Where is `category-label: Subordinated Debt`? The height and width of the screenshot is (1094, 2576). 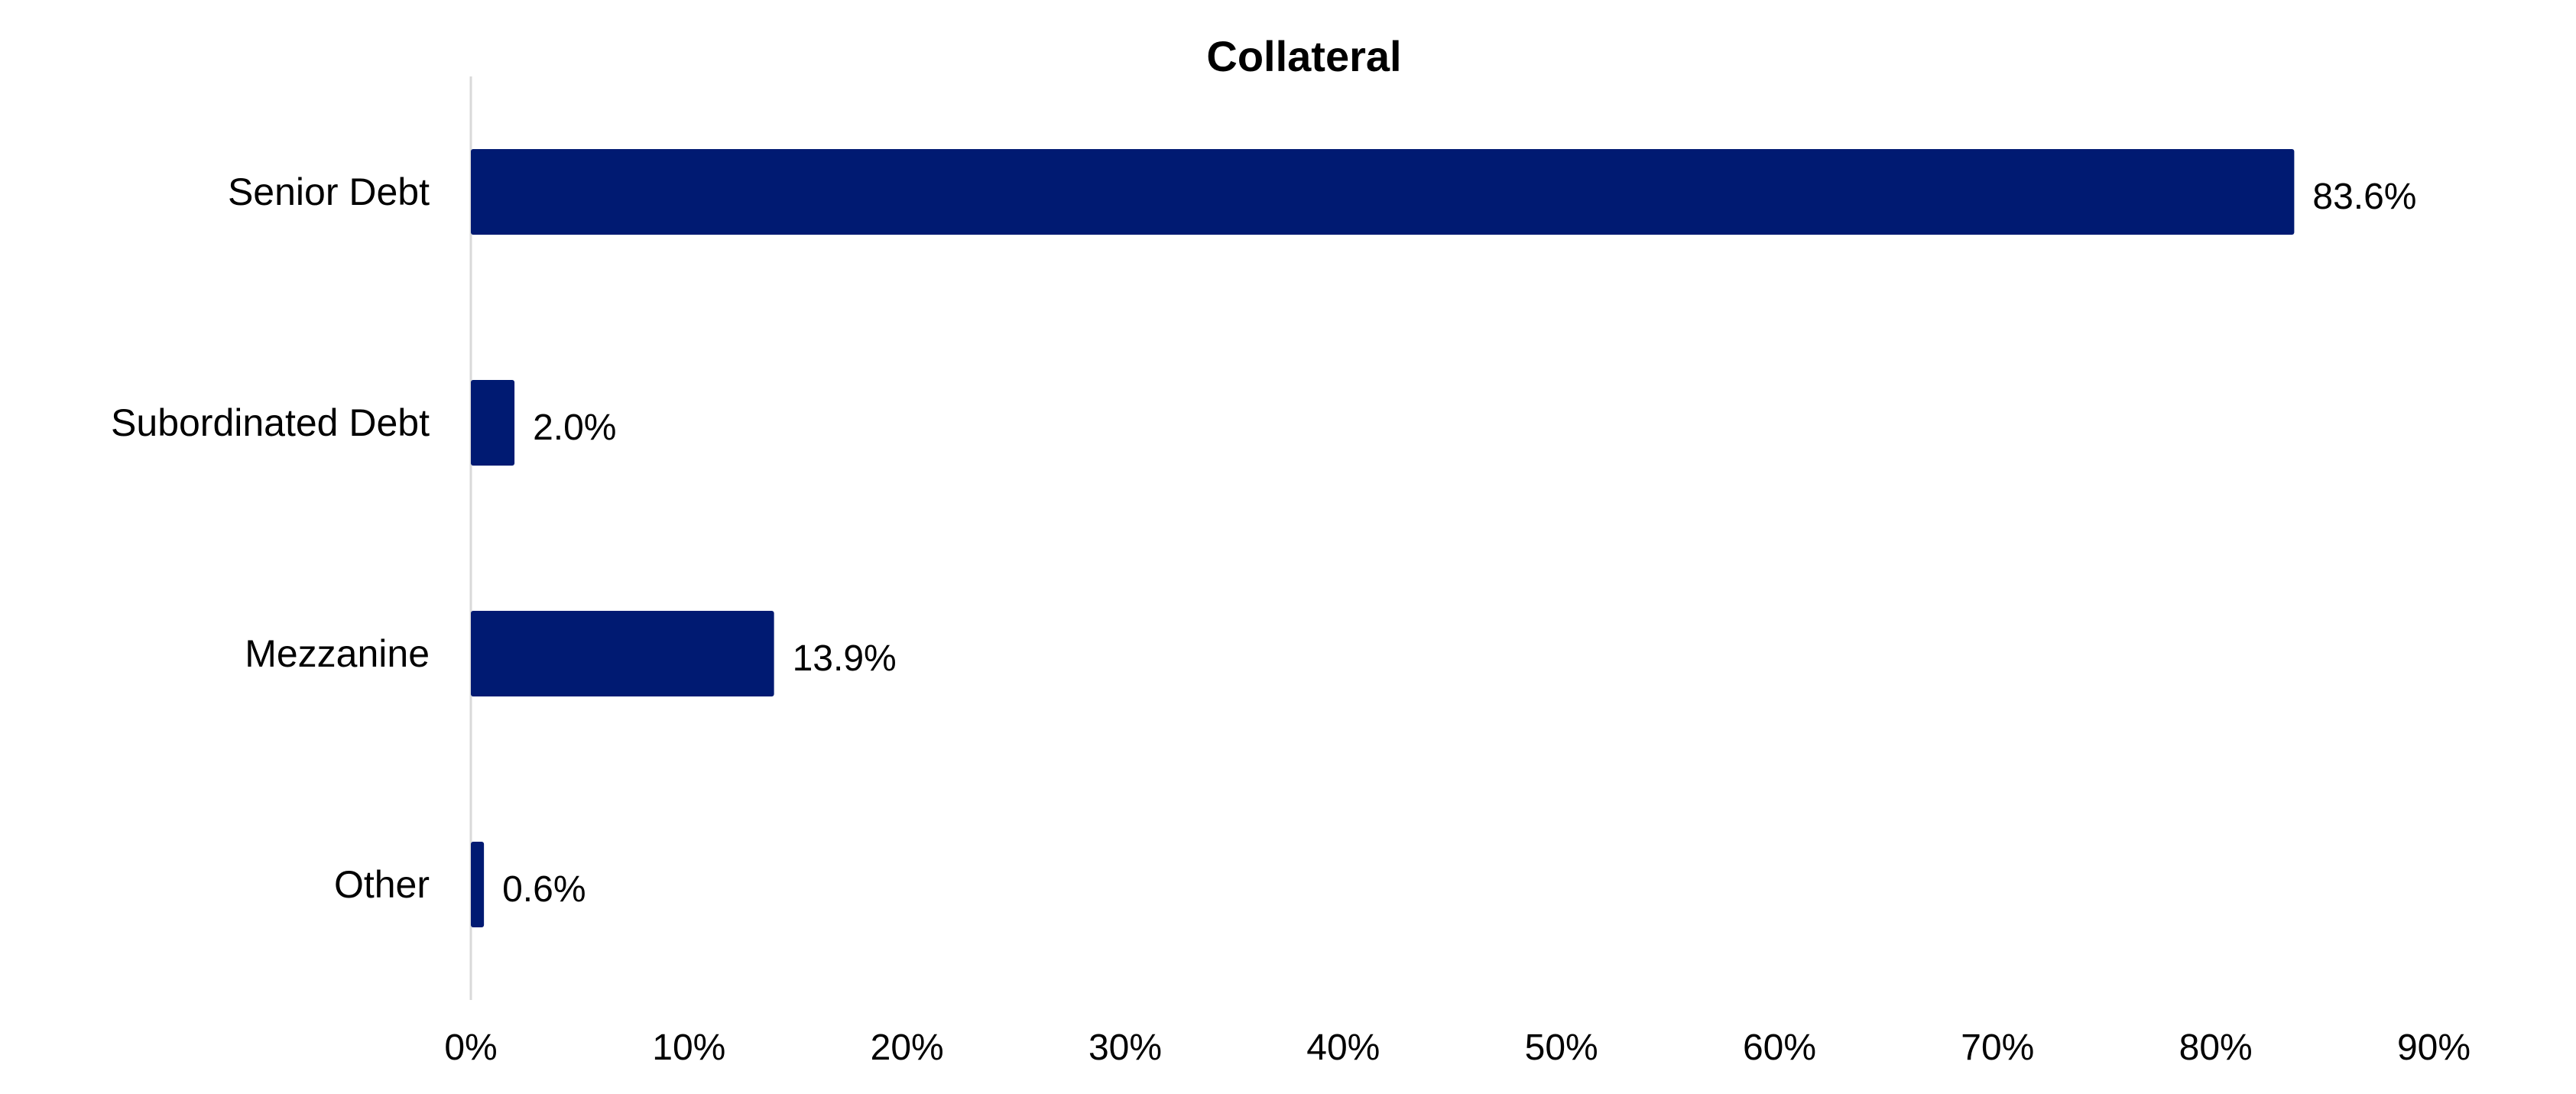 category-label: Subordinated Debt is located at coordinates (270, 422).